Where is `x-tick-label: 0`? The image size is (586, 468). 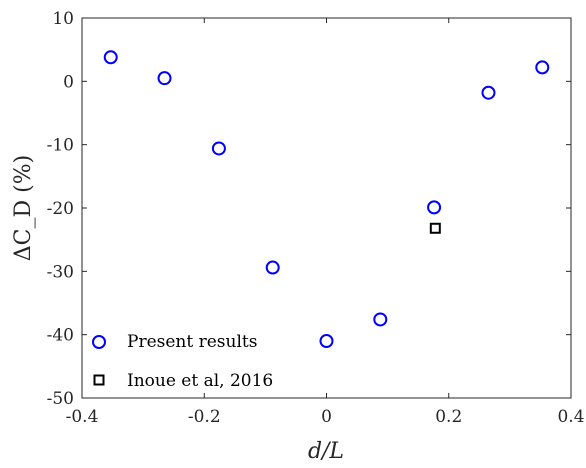 x-tick-label: 0 is located at coordinates (326, 417).